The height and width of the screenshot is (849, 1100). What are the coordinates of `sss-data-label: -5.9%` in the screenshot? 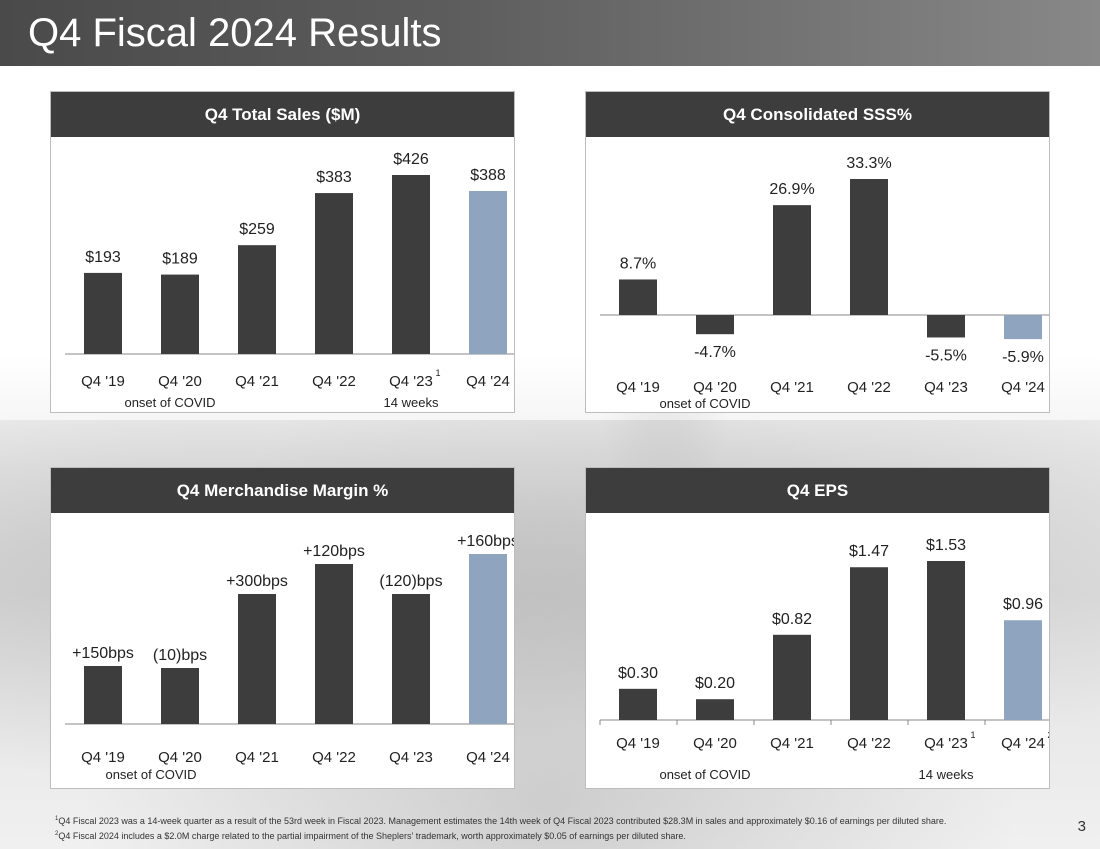 It's located at (1023, 357).